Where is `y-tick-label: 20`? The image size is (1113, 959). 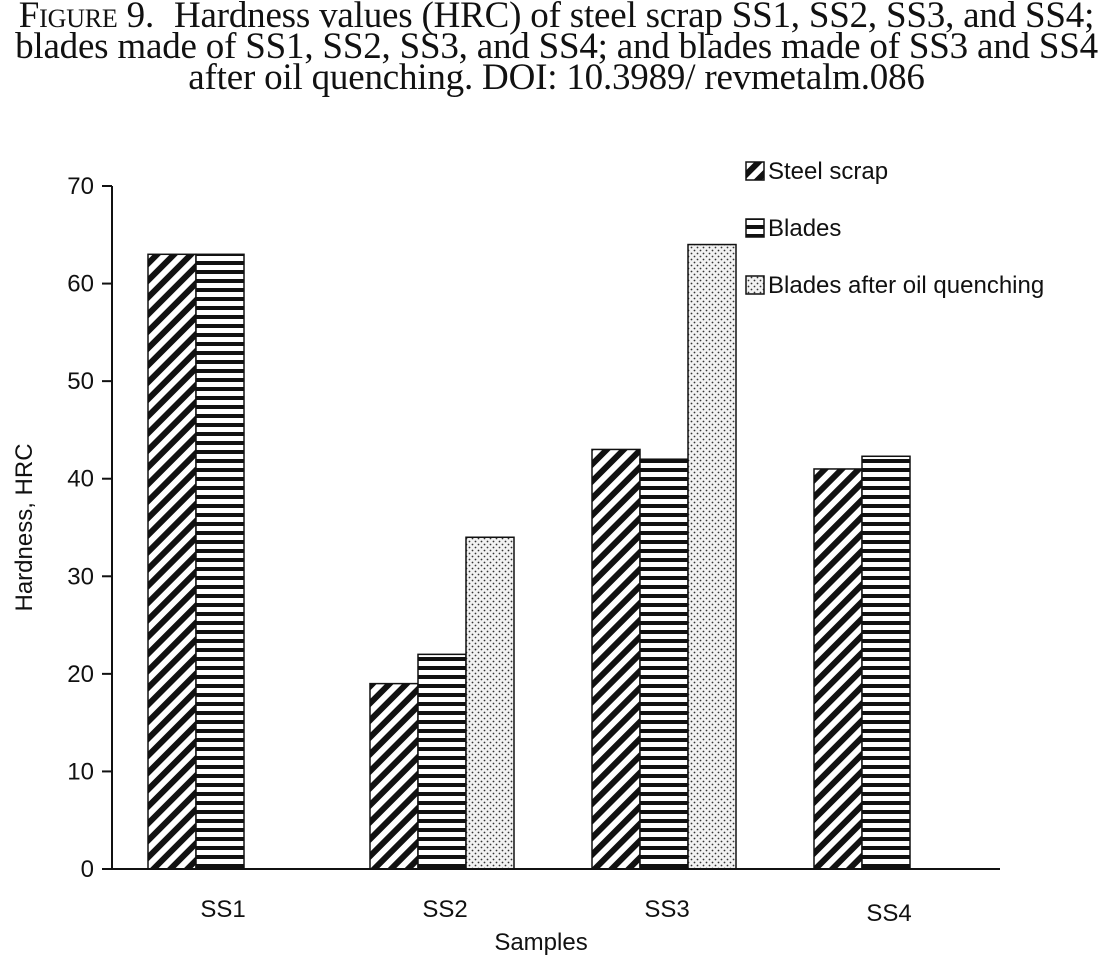 y-tick-label: 20 is located at coordinates (80, 674).